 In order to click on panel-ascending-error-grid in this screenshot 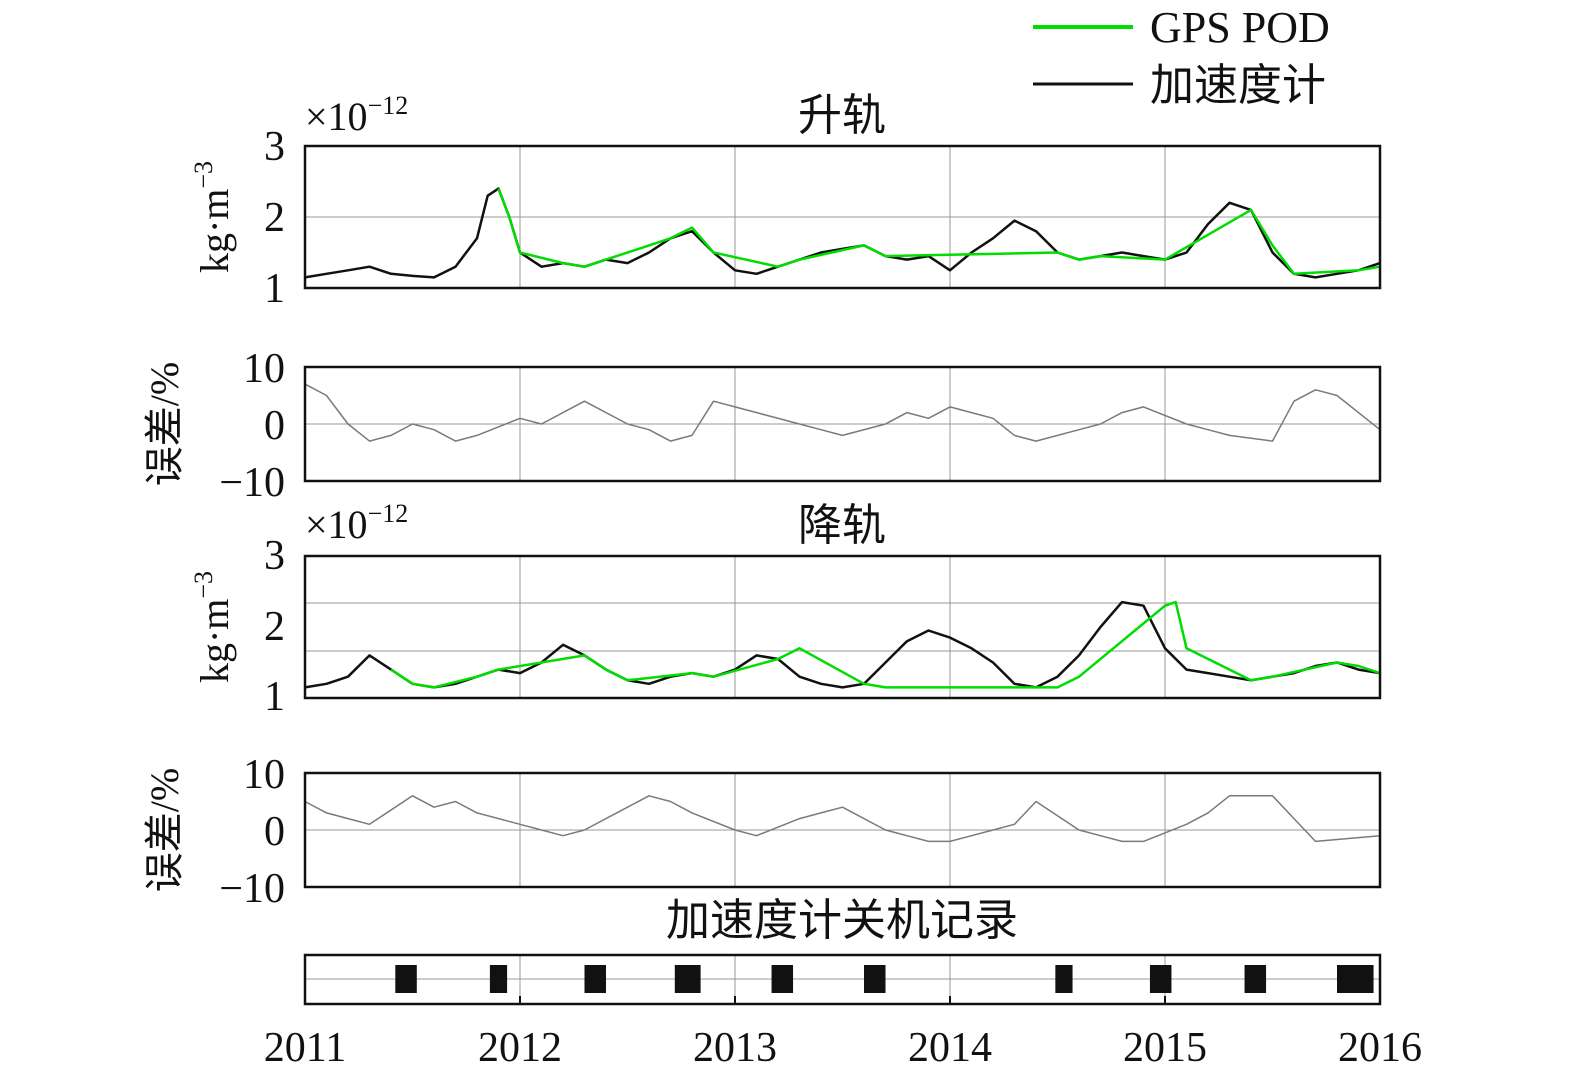, I will do `click(842, 424)`.